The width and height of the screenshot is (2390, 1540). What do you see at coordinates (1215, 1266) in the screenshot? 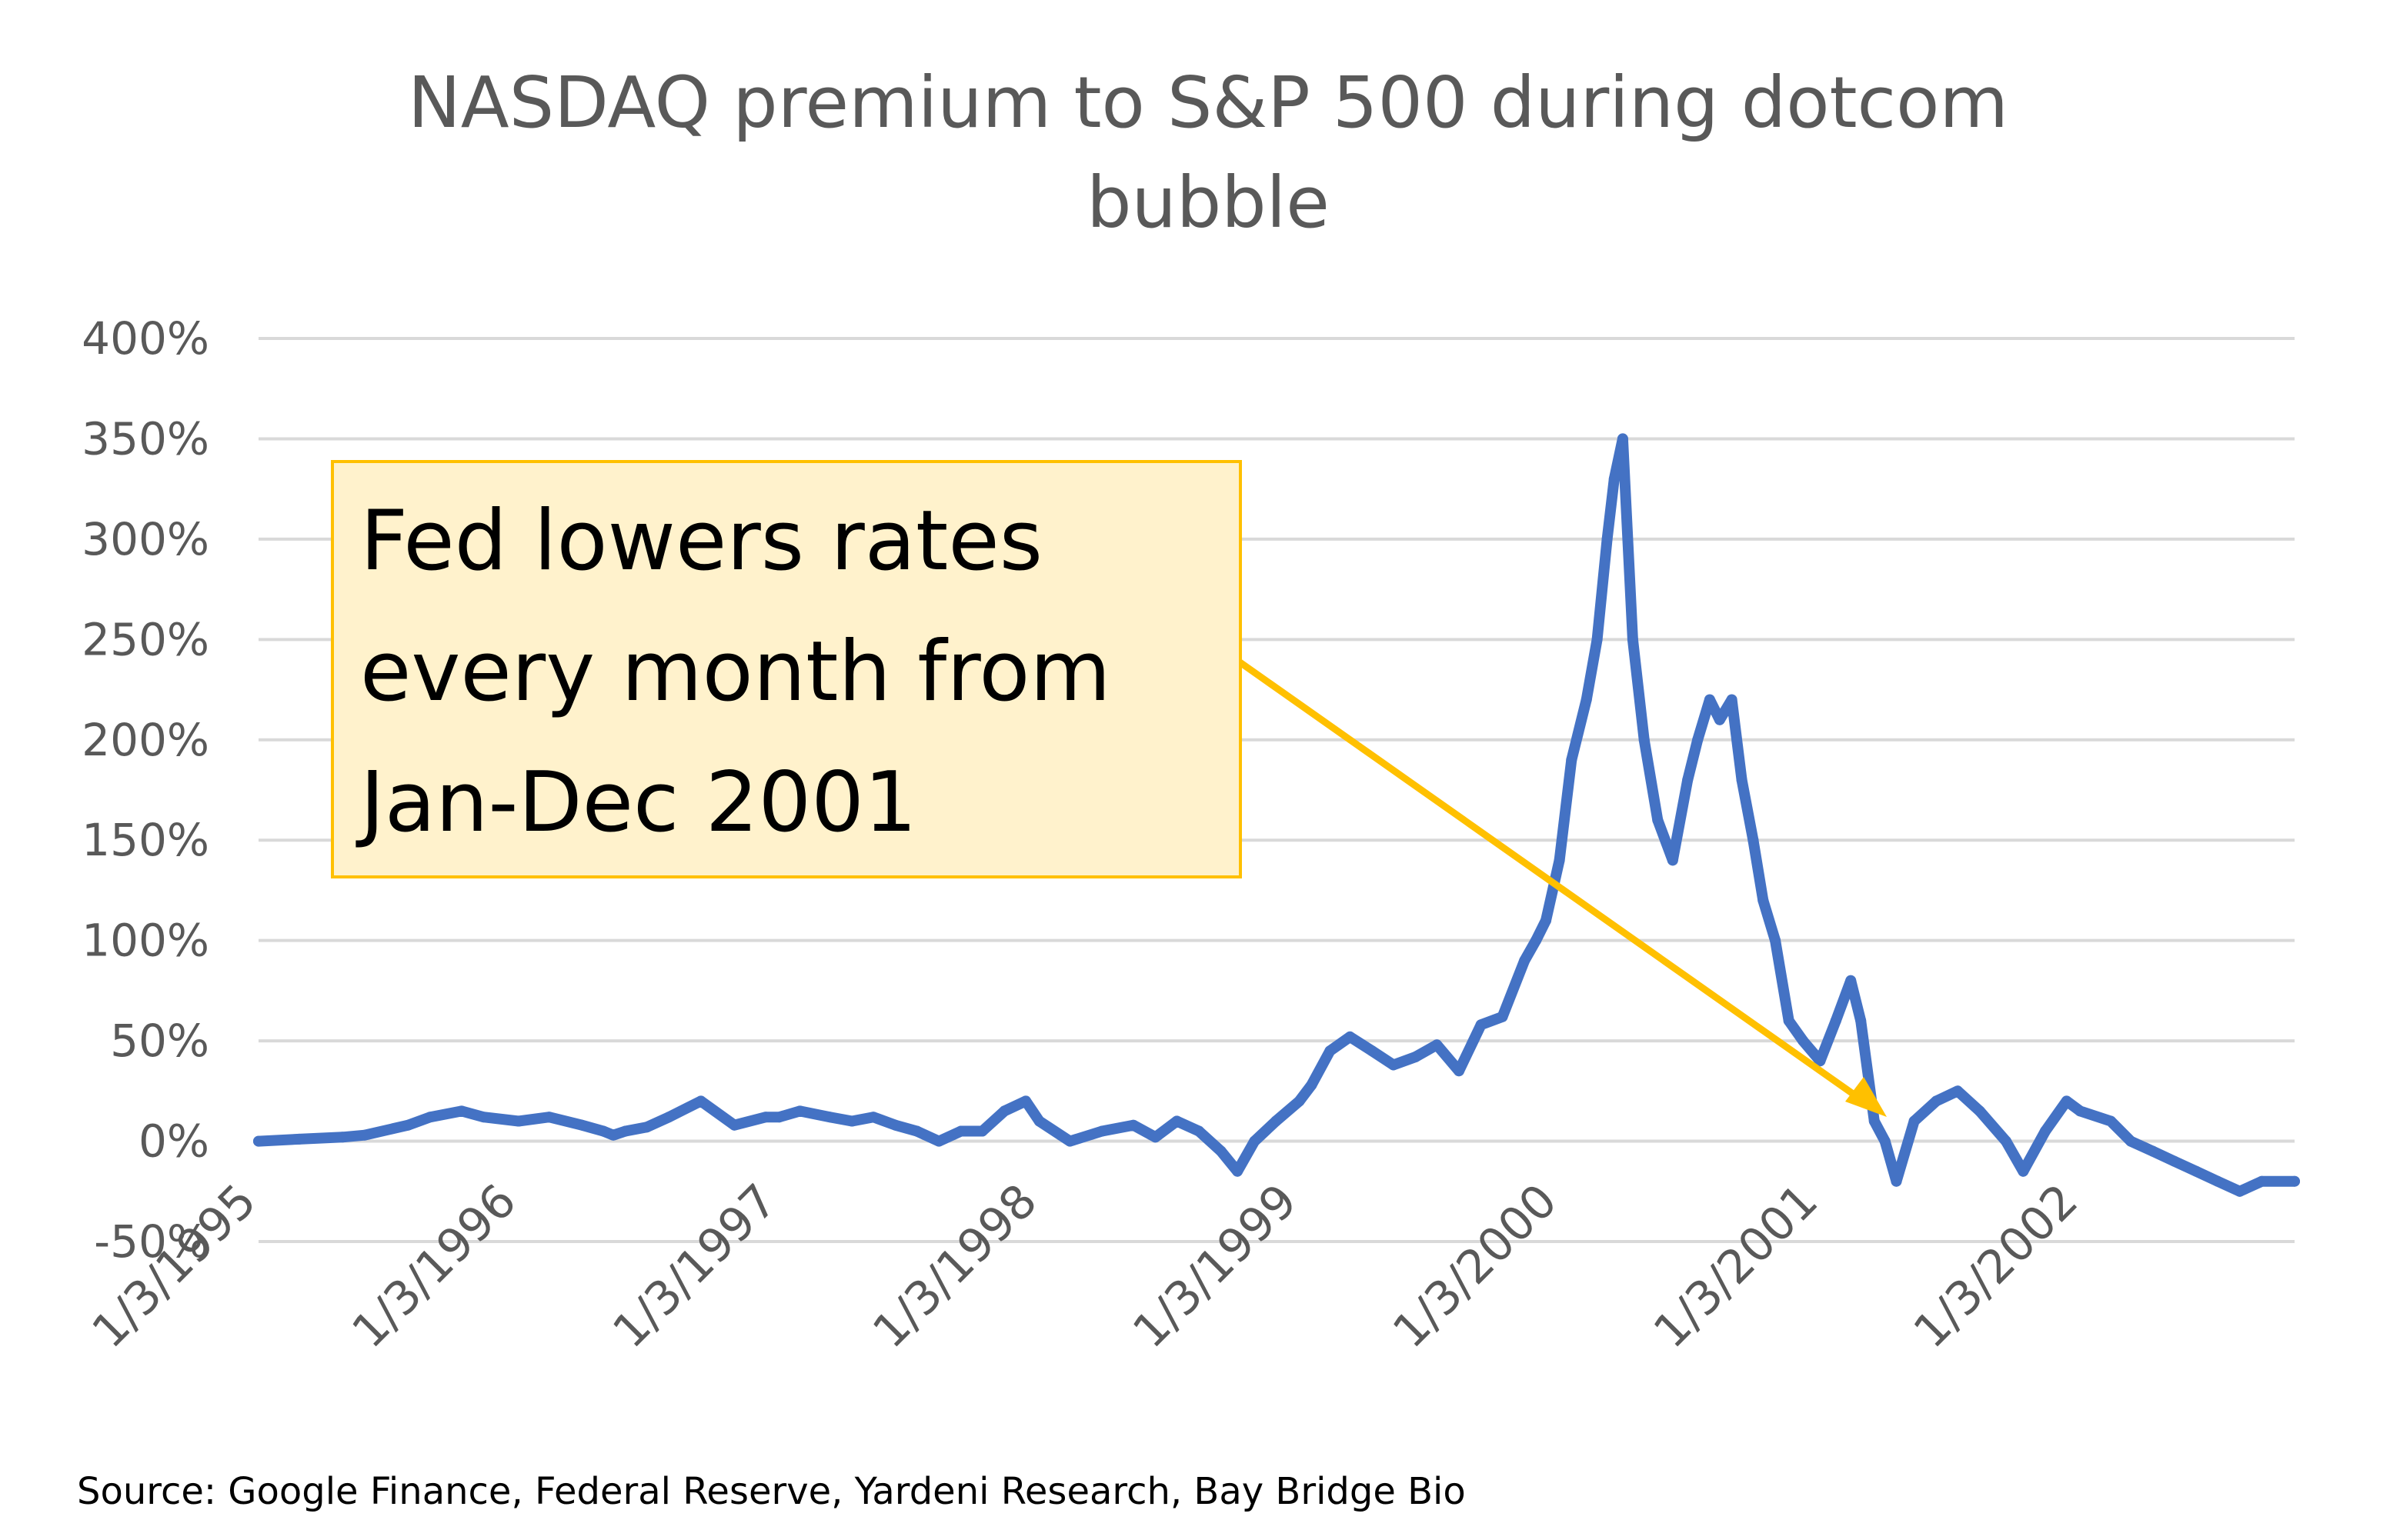
I see `x-tick-label: 1/3/1999` at bounding box center [1215, 1266].